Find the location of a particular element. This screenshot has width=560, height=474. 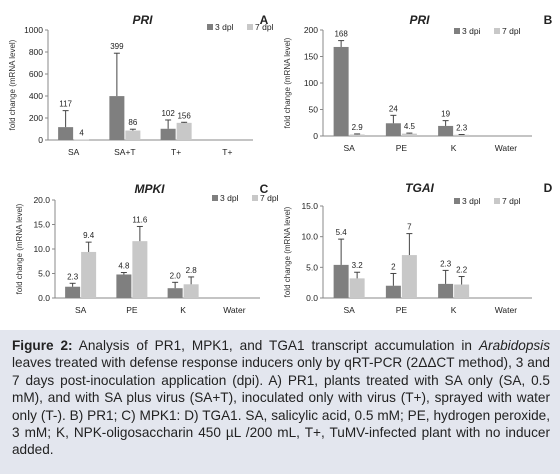

chart-title: TGAI is located at coordinates (419, 188).